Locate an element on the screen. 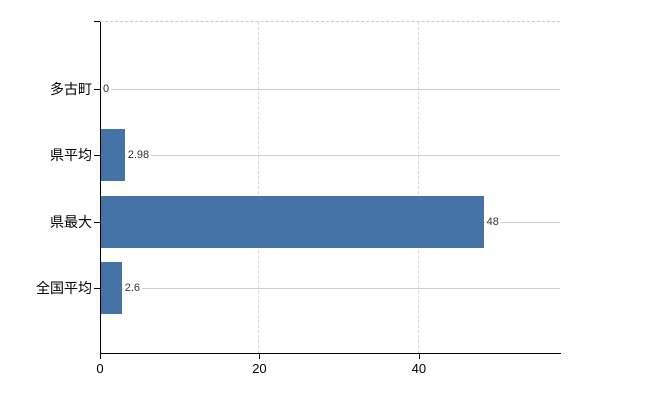 The width and height of the screenshot is (650, 400). y-axis-line is located at coordinates (100, 187).